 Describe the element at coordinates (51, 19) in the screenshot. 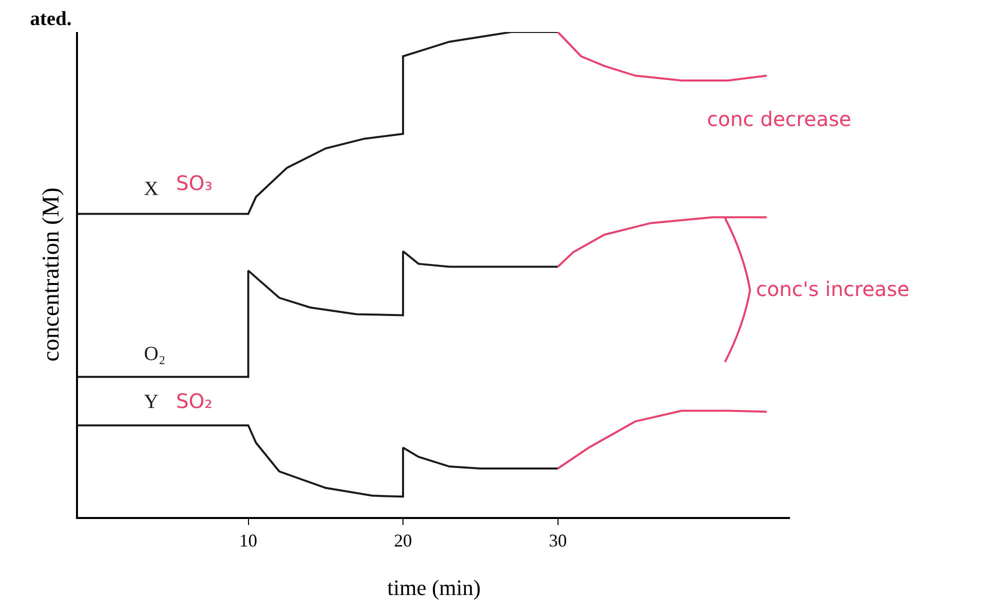

I see `text: ated.` at that location.